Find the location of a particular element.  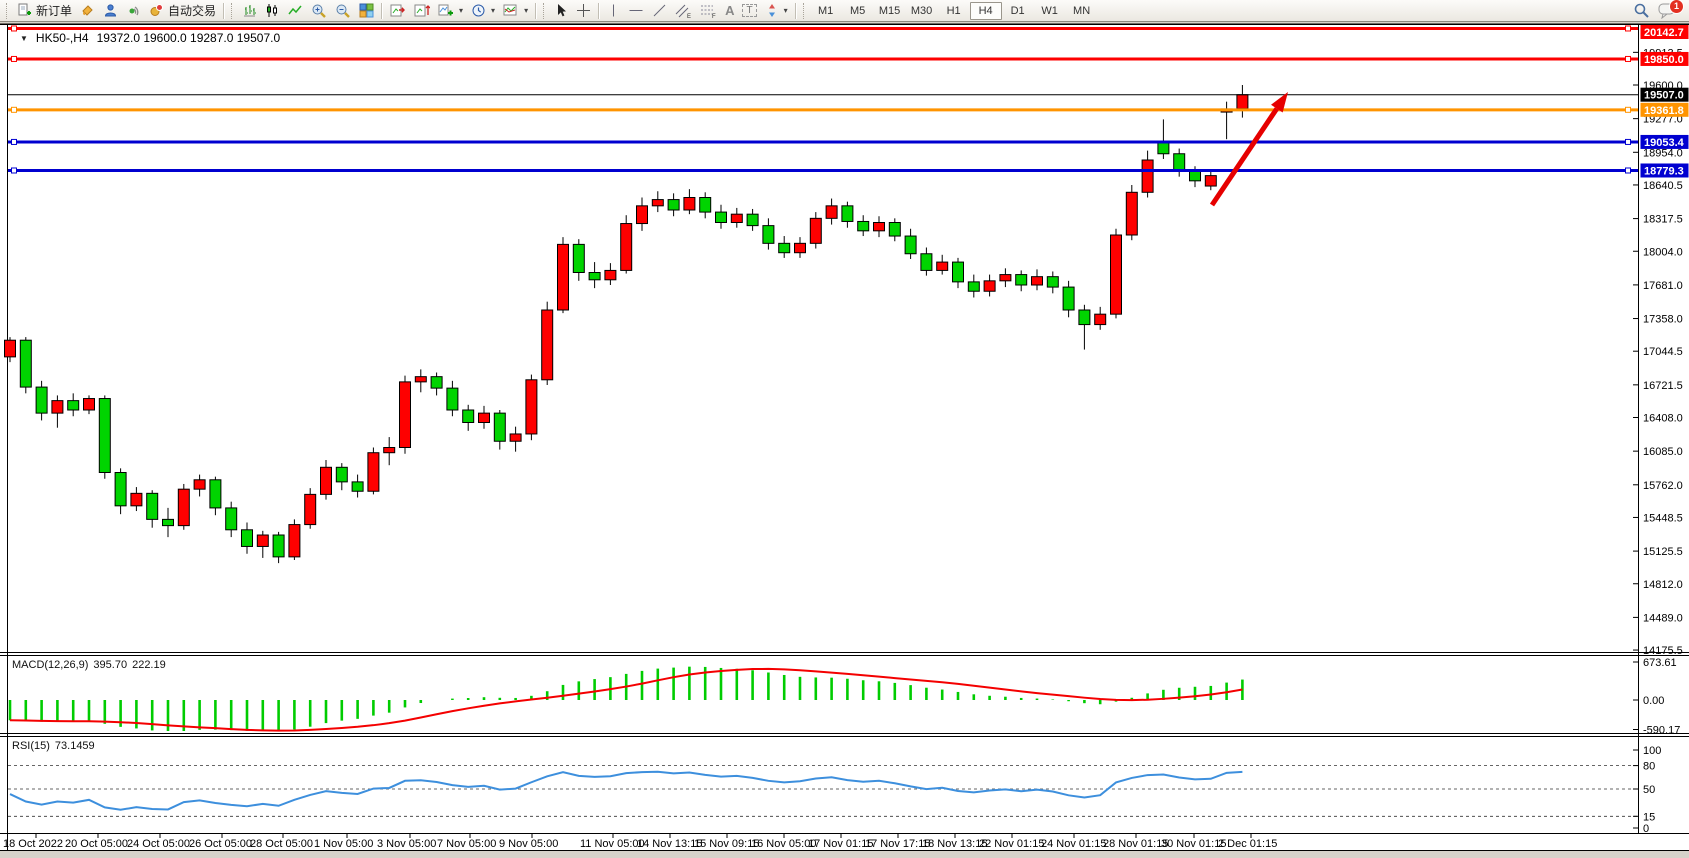

time-axis-label: 1 Nov 05:00 is located at coordinates (343, 844).